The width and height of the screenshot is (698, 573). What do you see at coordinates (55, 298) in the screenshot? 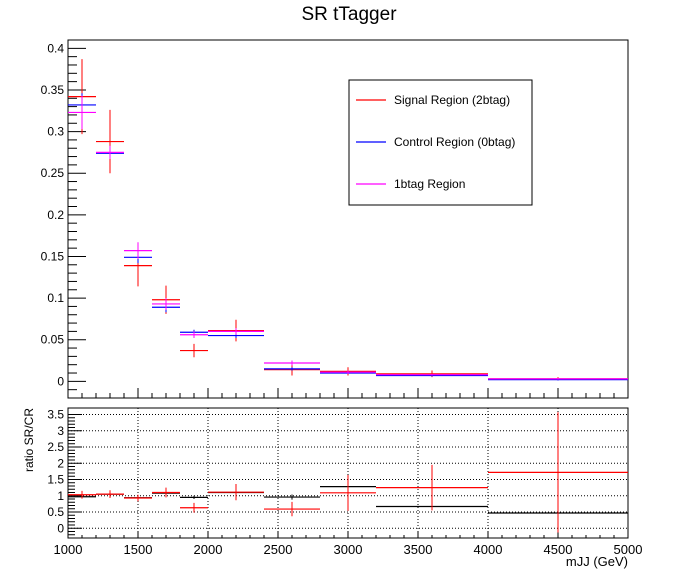
I see `y-tick-label: 0.1` at bounding box center [55, 298].